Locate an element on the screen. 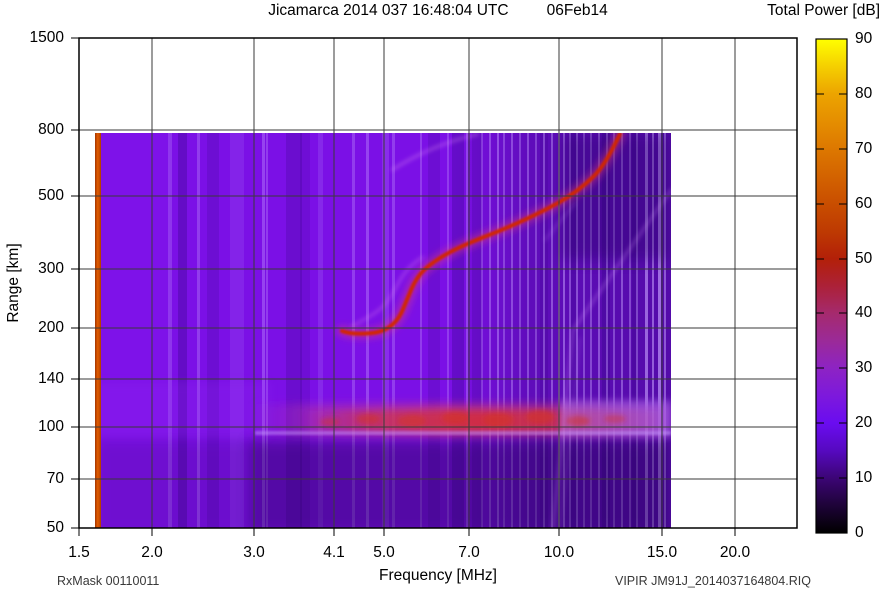 This screenshot has height=595, width=884. source-file-text: VIPIR JM91J_2014037164804.RIQ is located at coordinates (713, 581).